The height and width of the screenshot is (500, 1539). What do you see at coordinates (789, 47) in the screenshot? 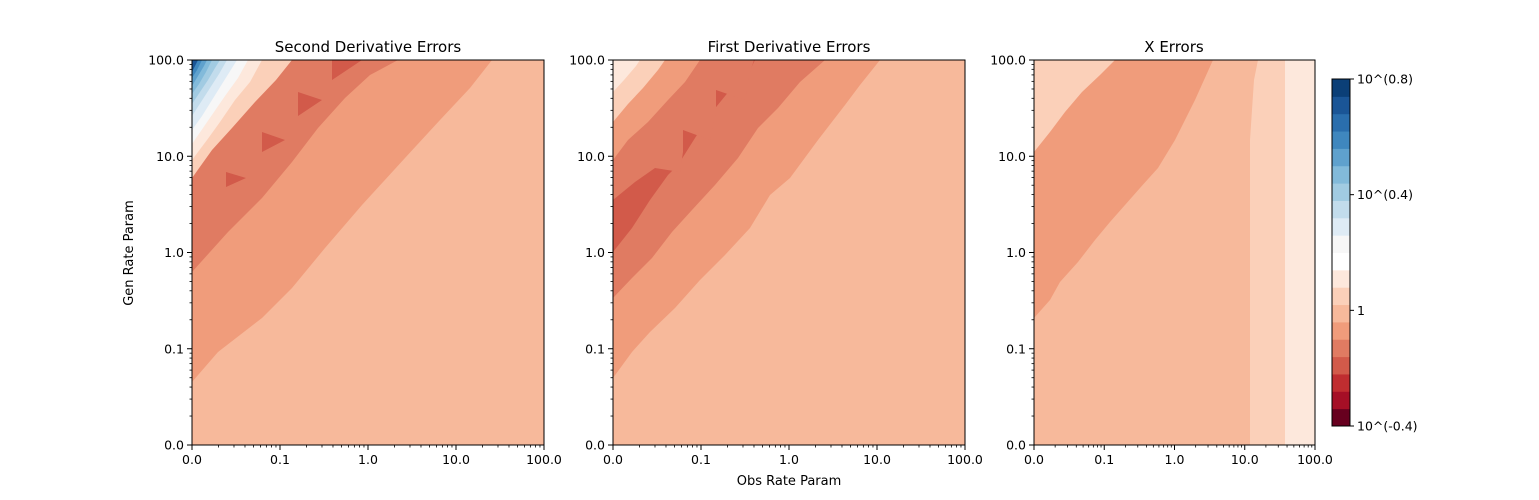
I see `panel2-title: First Derivative Errors` at bounding box center [789, 47].